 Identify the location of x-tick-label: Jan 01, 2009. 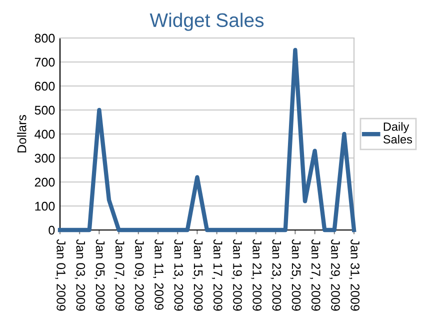
(60, 275).